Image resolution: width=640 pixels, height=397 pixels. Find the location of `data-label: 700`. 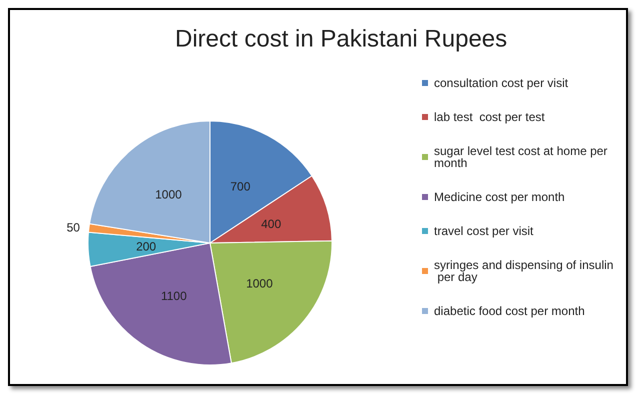

data-label: 700 is located at coordinates (240, 187).